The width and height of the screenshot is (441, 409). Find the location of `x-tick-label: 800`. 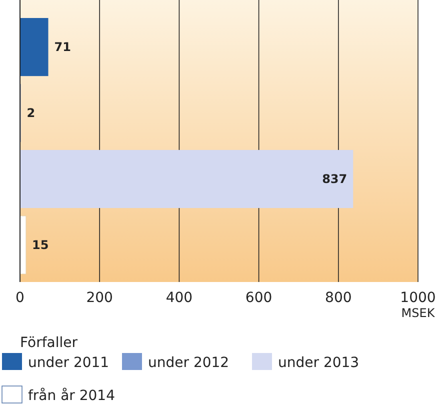

x-tick-label: 800 is located at coordinates (338, 298).